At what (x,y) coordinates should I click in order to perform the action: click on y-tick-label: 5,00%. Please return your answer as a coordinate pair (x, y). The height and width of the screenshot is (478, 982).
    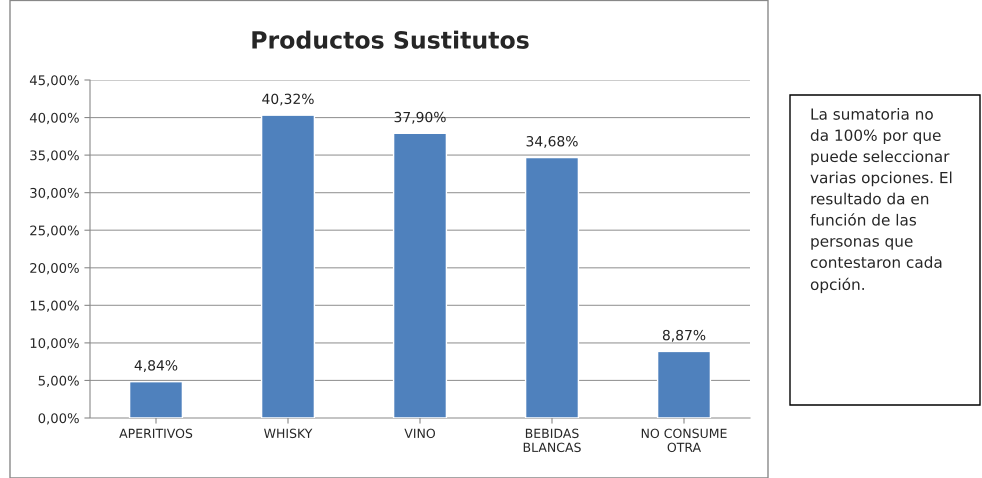
    Looking at the image, I should click on (58, 381).